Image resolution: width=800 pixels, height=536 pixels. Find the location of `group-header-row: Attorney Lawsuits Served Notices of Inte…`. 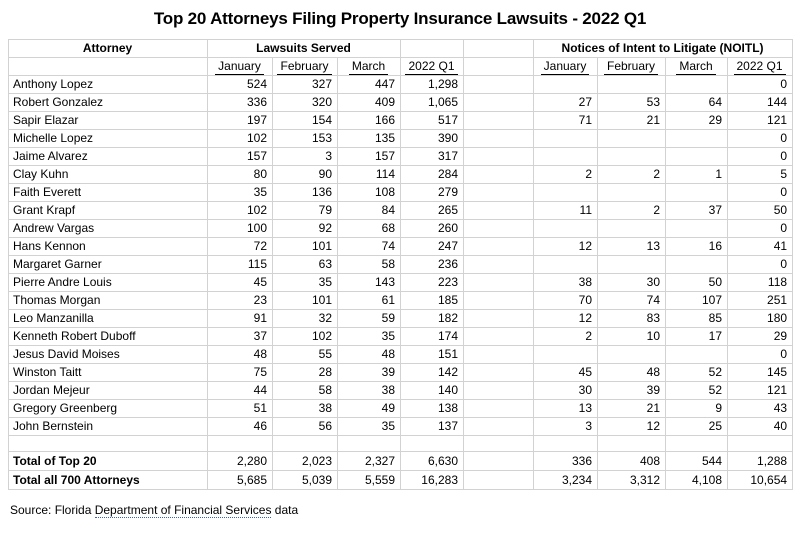

group-header-row: Attorney Lawsuits Served Notices of Inte… is located at coordinates (401, 48).